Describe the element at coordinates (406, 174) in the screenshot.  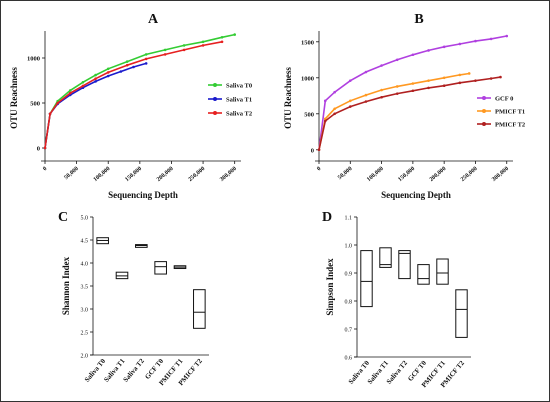
I see `x-tick-label: 150,000` at that location.